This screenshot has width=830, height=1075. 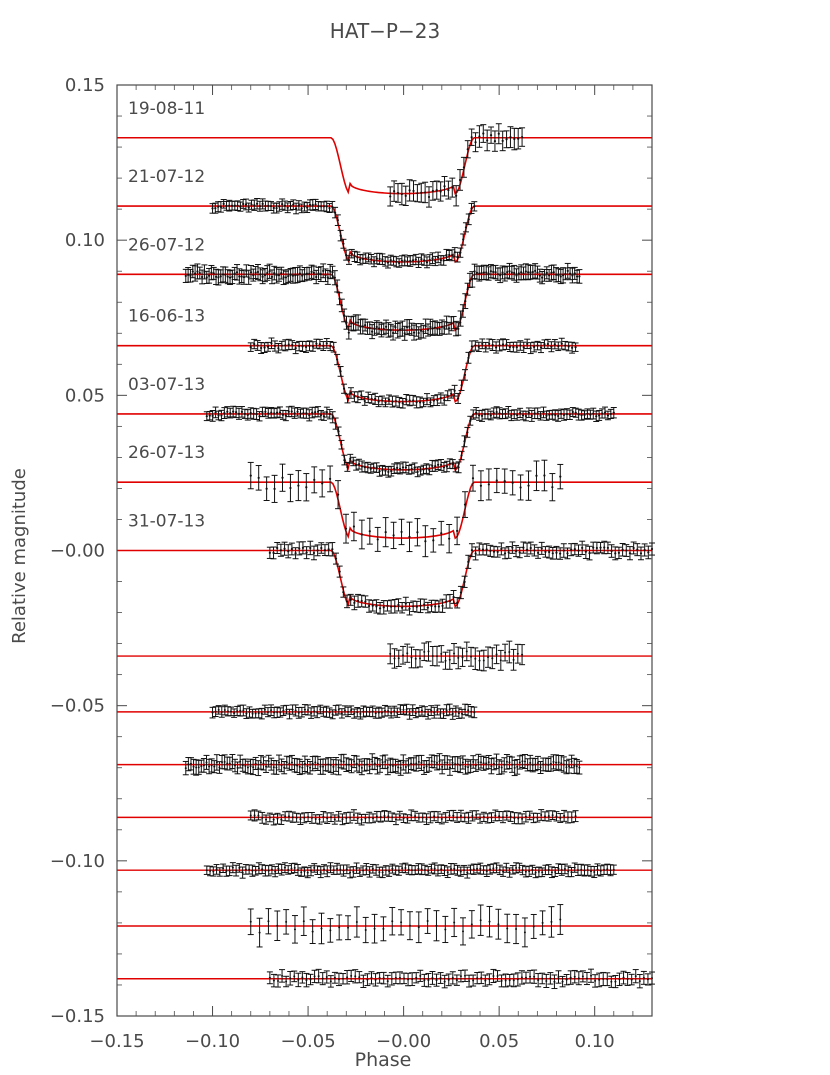 I want to click on chart-title: HAT−P−23, so click(x=385, y=31).